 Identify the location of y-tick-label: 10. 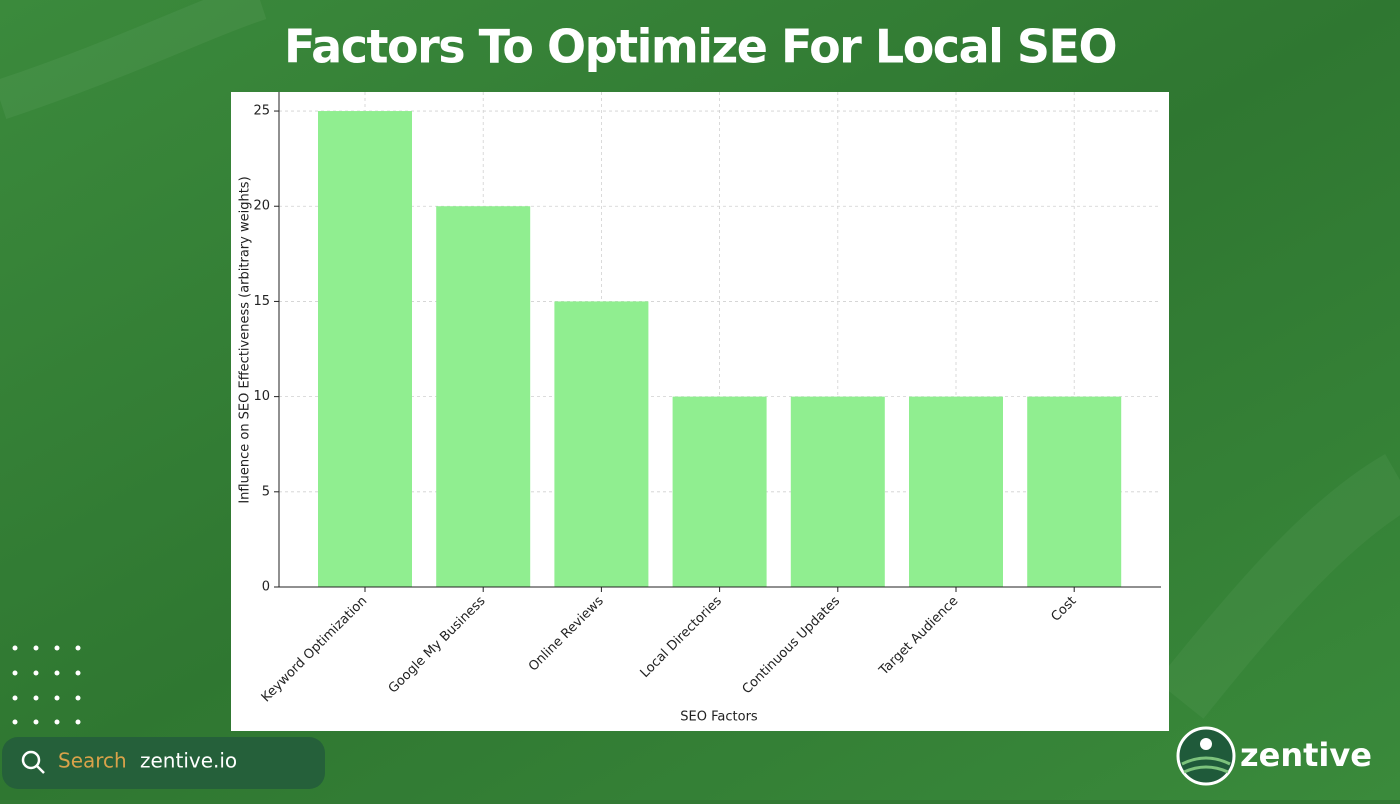
(261, 396).